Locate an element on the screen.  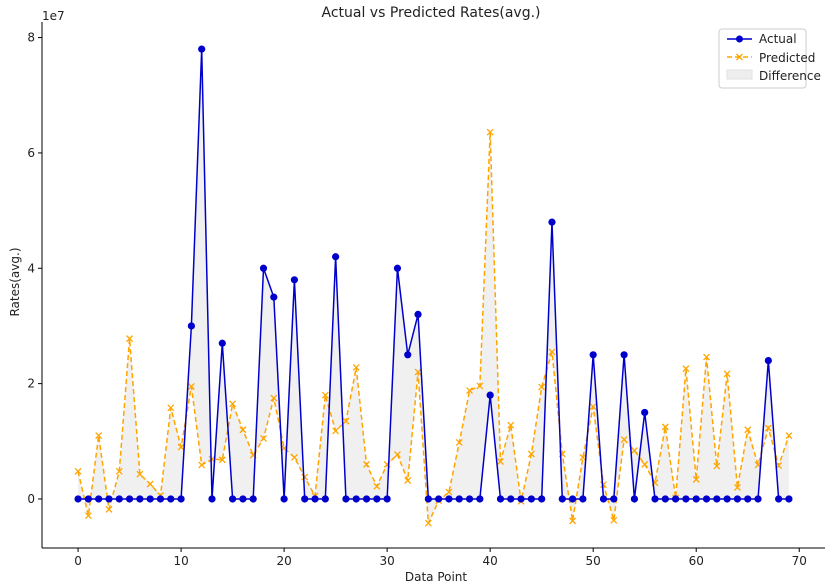
legend-predicted-label: Predicted is located at coordinates (787, 58).